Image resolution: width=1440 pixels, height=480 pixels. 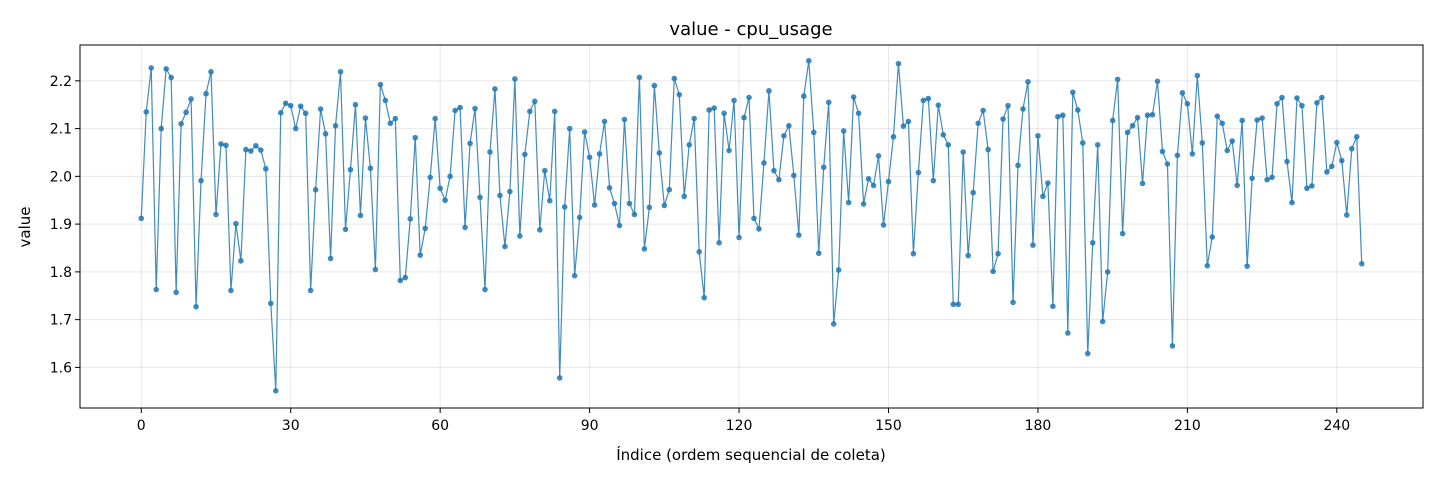 What do you see at coordinates (61, 368) in the screenshot?
I see `y-tick-label: 1.6` at bounding box center [61, 368].